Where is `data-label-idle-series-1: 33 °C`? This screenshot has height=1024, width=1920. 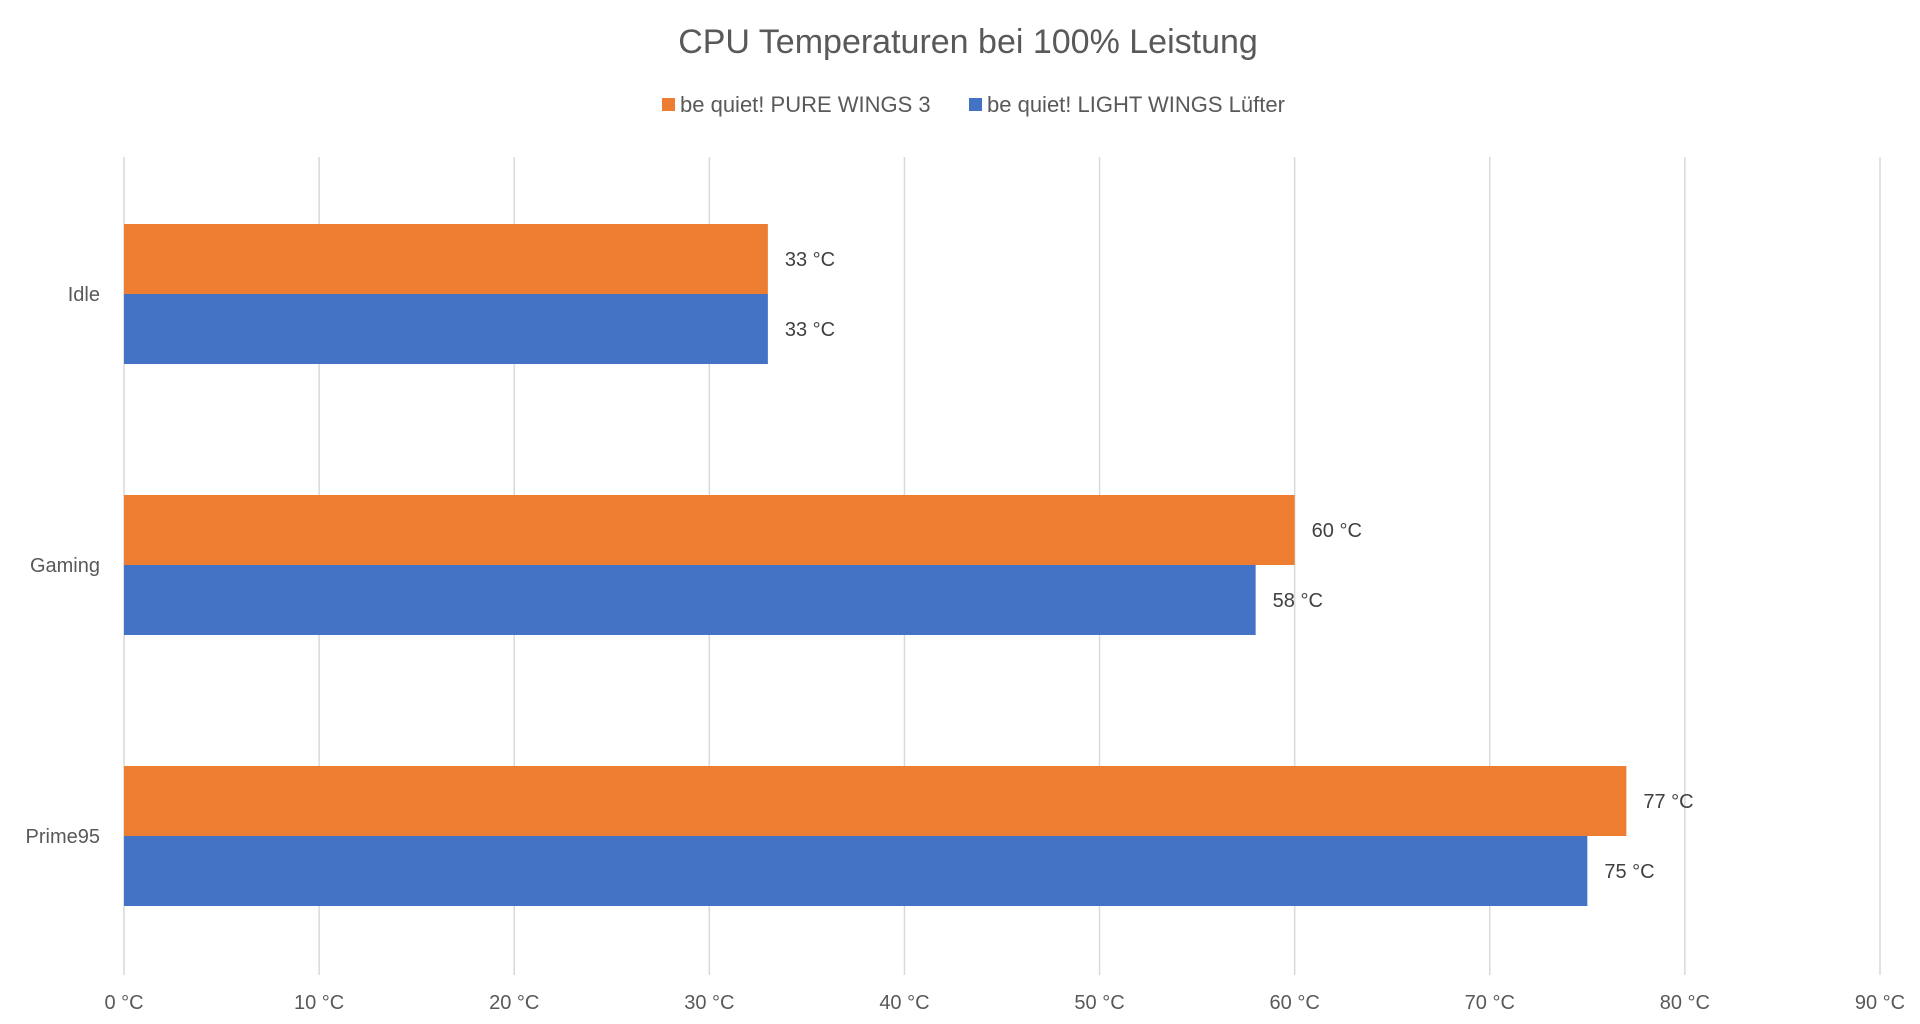
data-label-idle-series-1: 33 °C is located at coordinates (810, 260).